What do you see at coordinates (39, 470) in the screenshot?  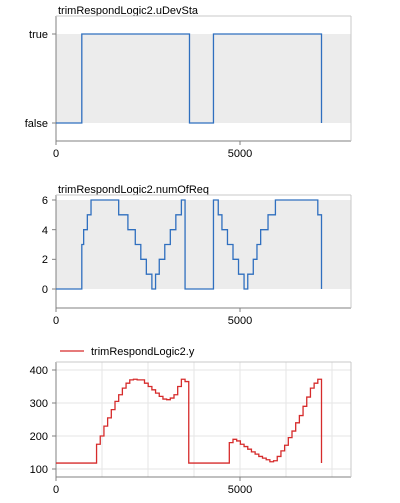 I see `y-tick-label: 100` at bounding box center [39, 470].